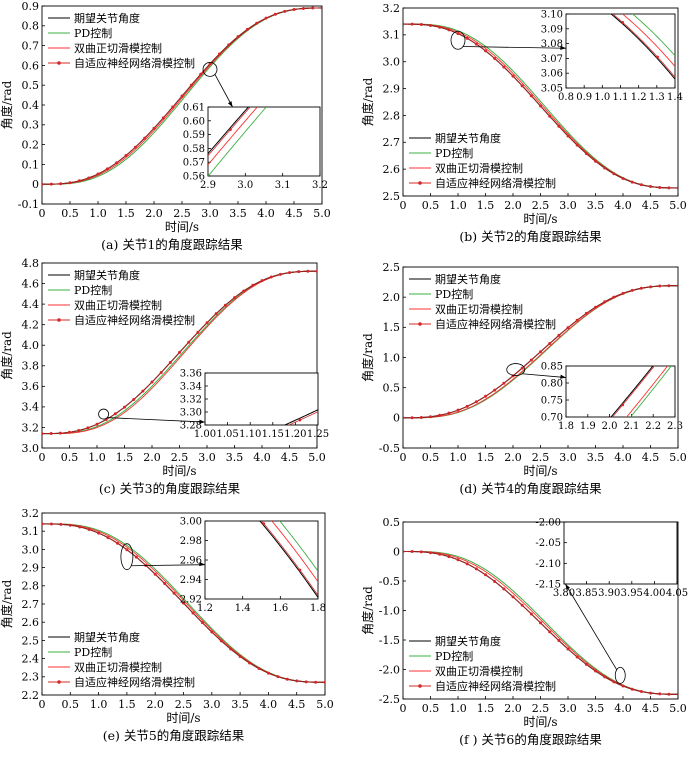 This screenshot has width=700, height=760. What do you see at coordinates (584, 97) in the screenshot?
I see `inset-x-tick-label: 0.9` at bounding box center [584, 97].